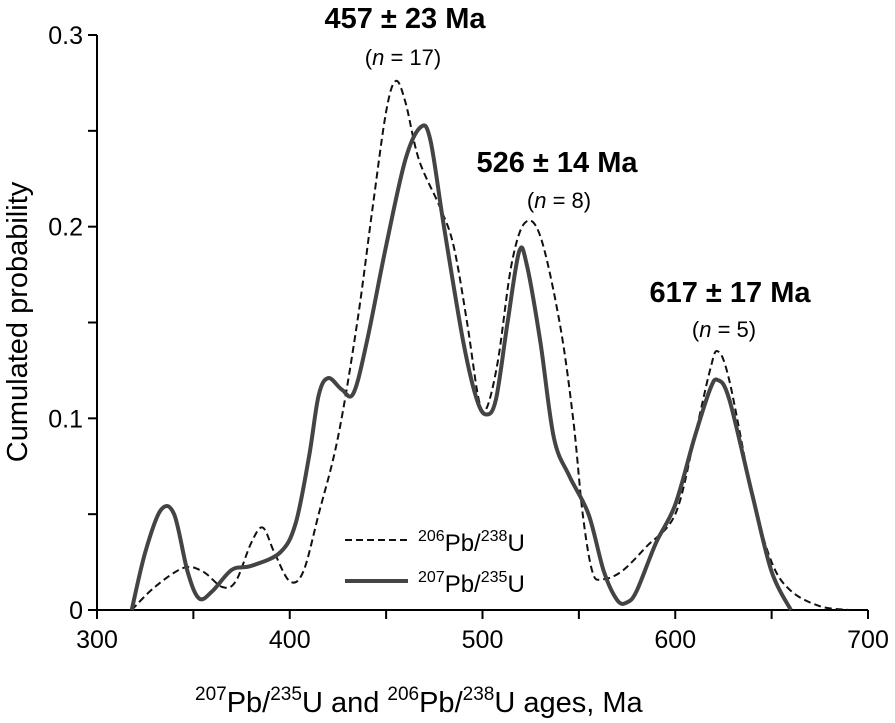  Describe the element at coordinates (405, 36) in the screenshot. I see `annotation-457: 457 ± 23 Ma (n = 17)` at that location.